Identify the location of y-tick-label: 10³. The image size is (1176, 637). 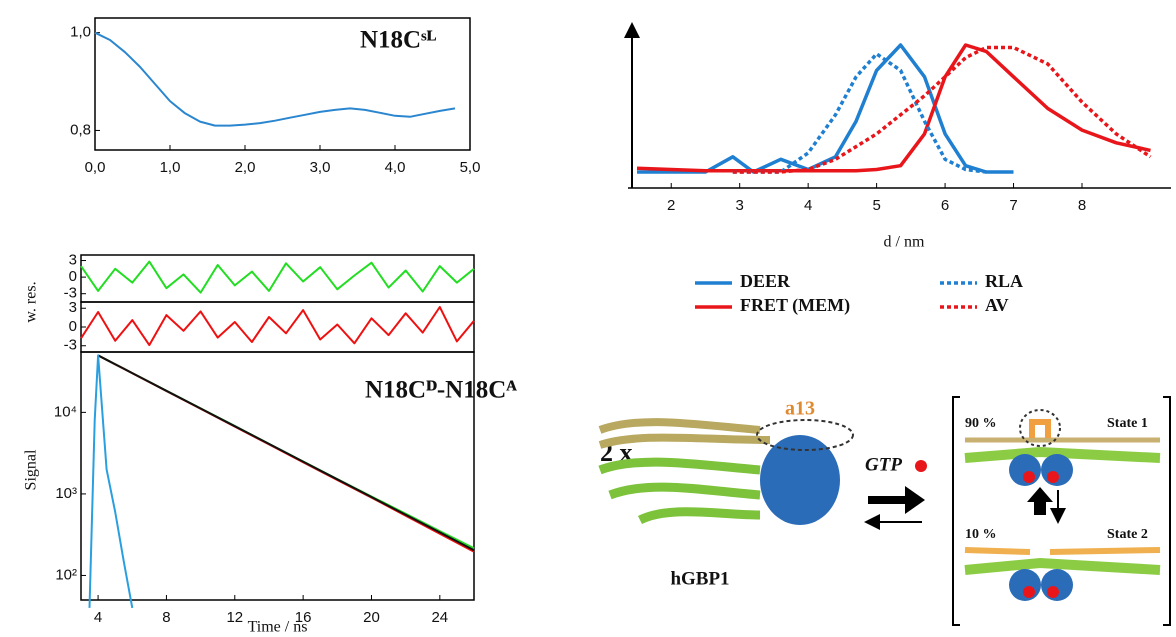
(66, 493).